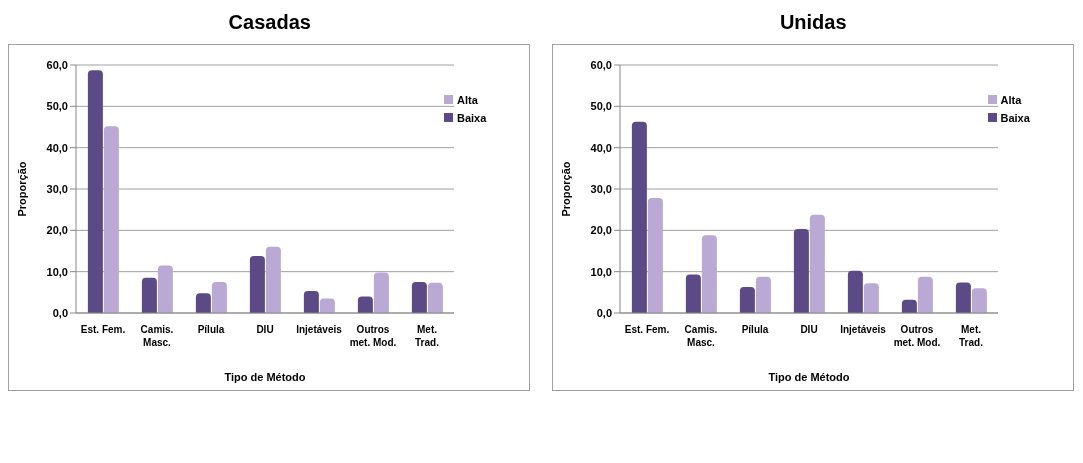 The height and width of the screenshot is (463, 1083). What do you see at coordinates (813, 22) in the screenshot?
I see `chart-title: Unidas` at bounding box center [813, 22].